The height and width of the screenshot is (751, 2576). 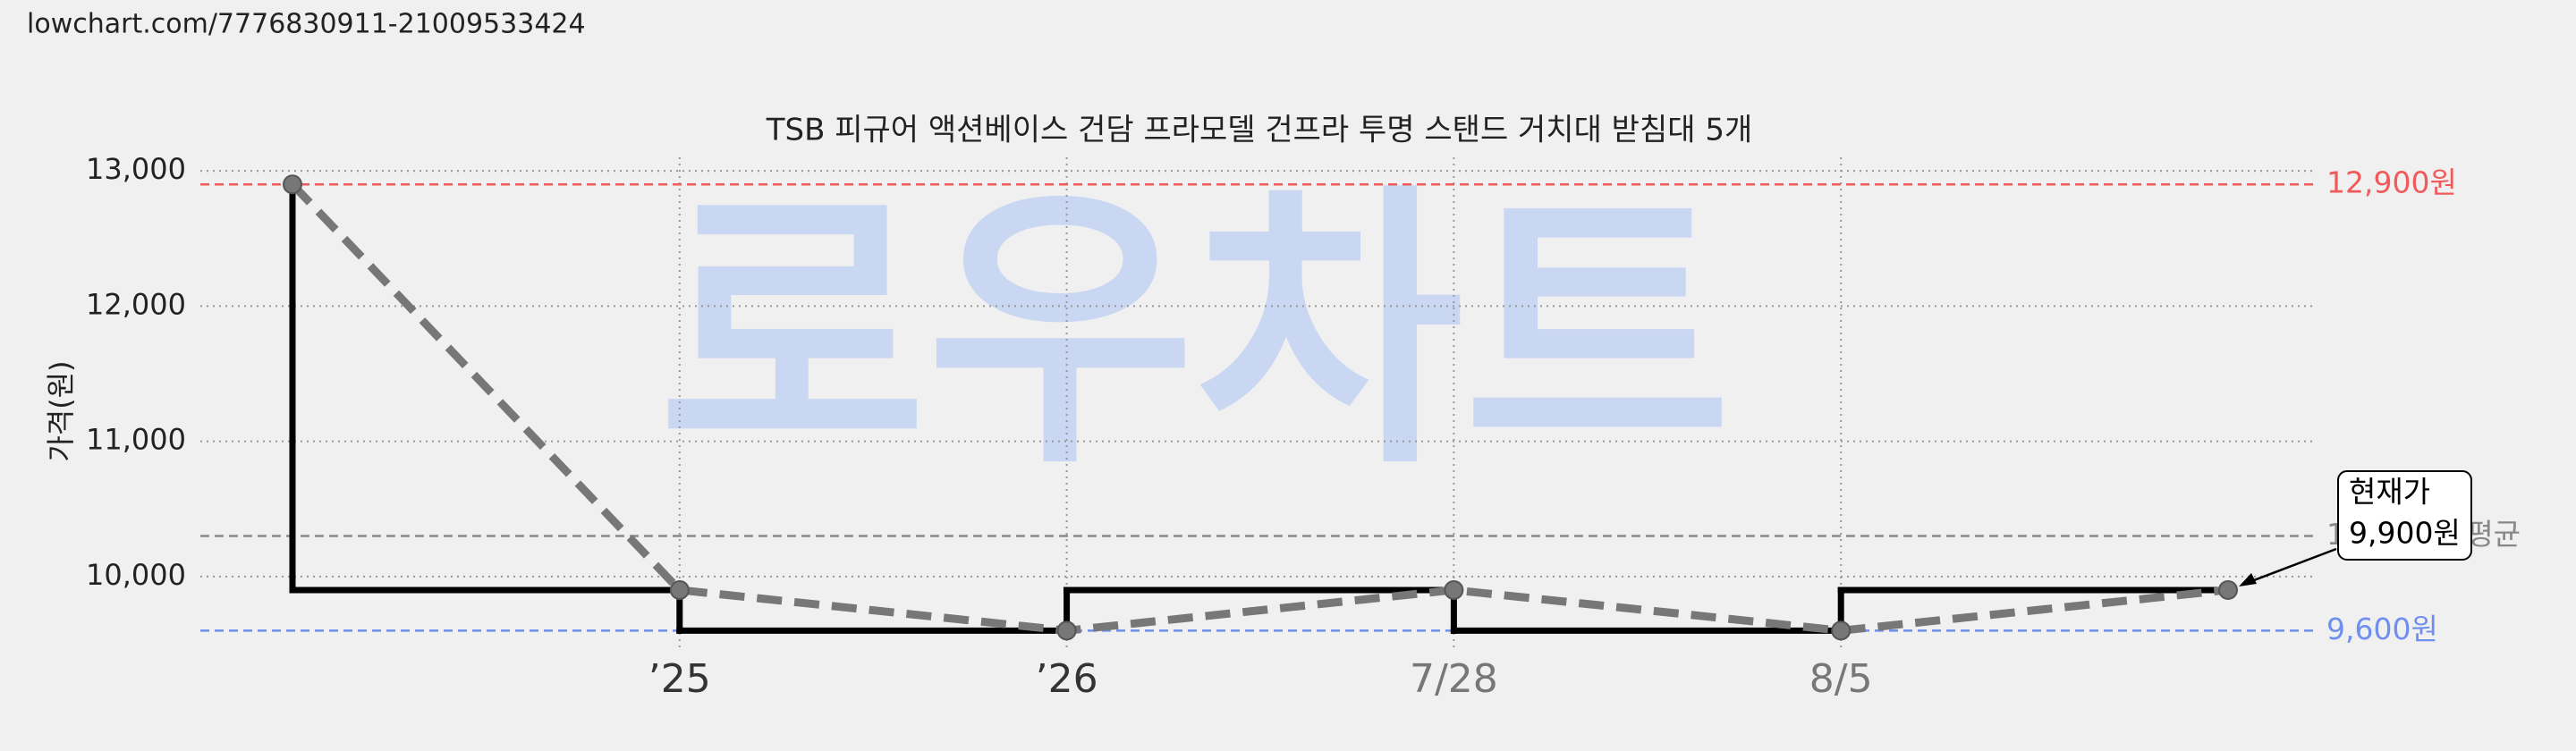 What do you see at coordinates (2389, 493) in the screenshot?
I see `annotation-text: 현재가` at bounding box center [2389, 493].